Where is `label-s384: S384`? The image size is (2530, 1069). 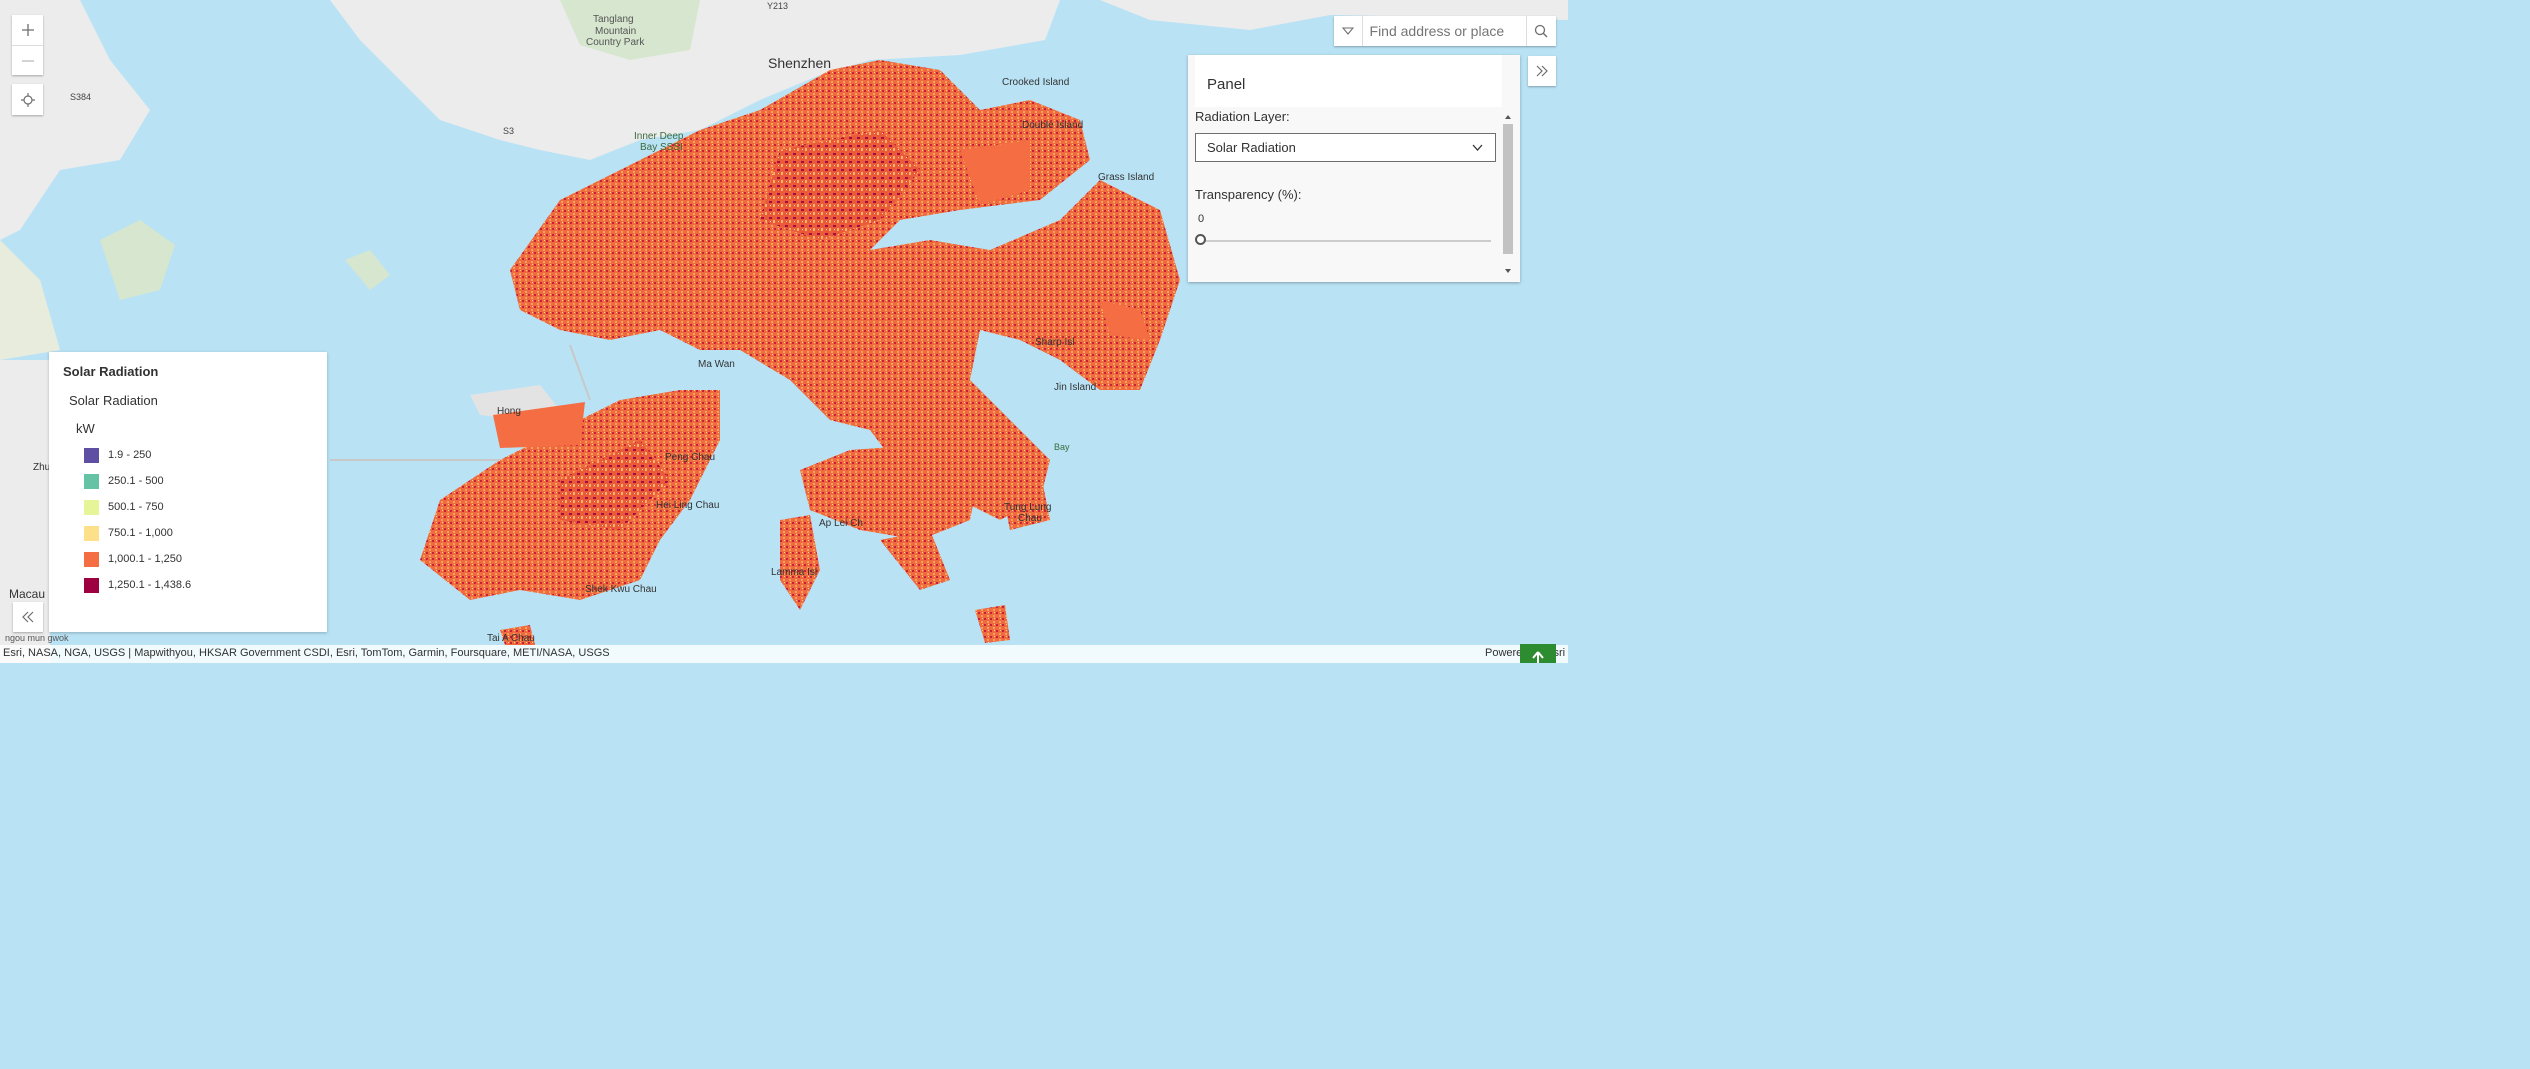 label-s384: S384 is located at coordinates (80, 97).